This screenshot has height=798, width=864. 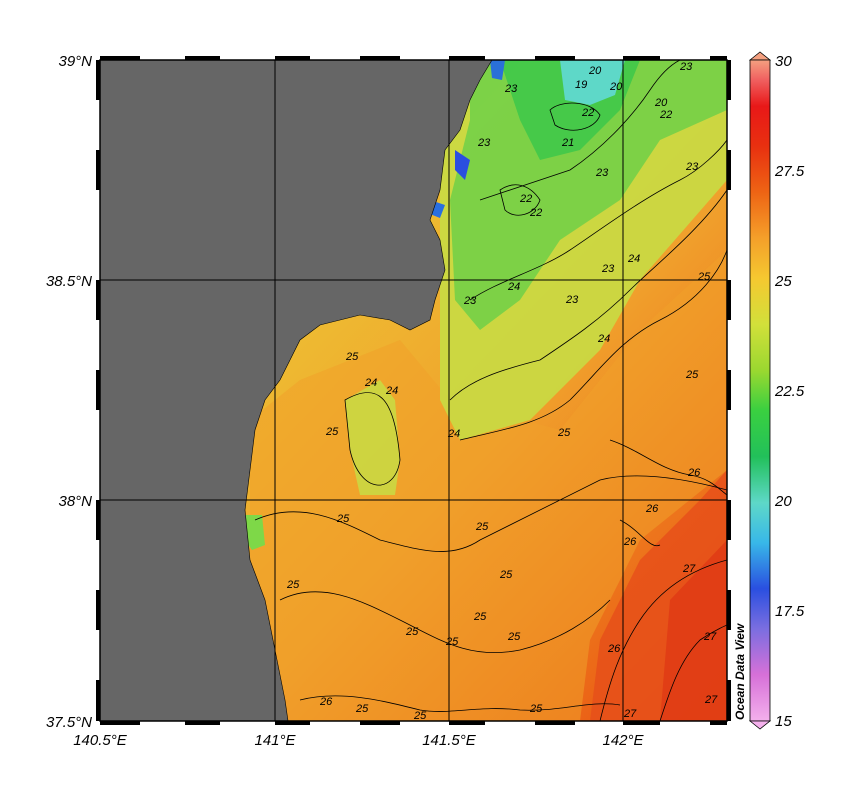 I want to click on colorbar-tick-label: 30, so click(x=783, y=61).